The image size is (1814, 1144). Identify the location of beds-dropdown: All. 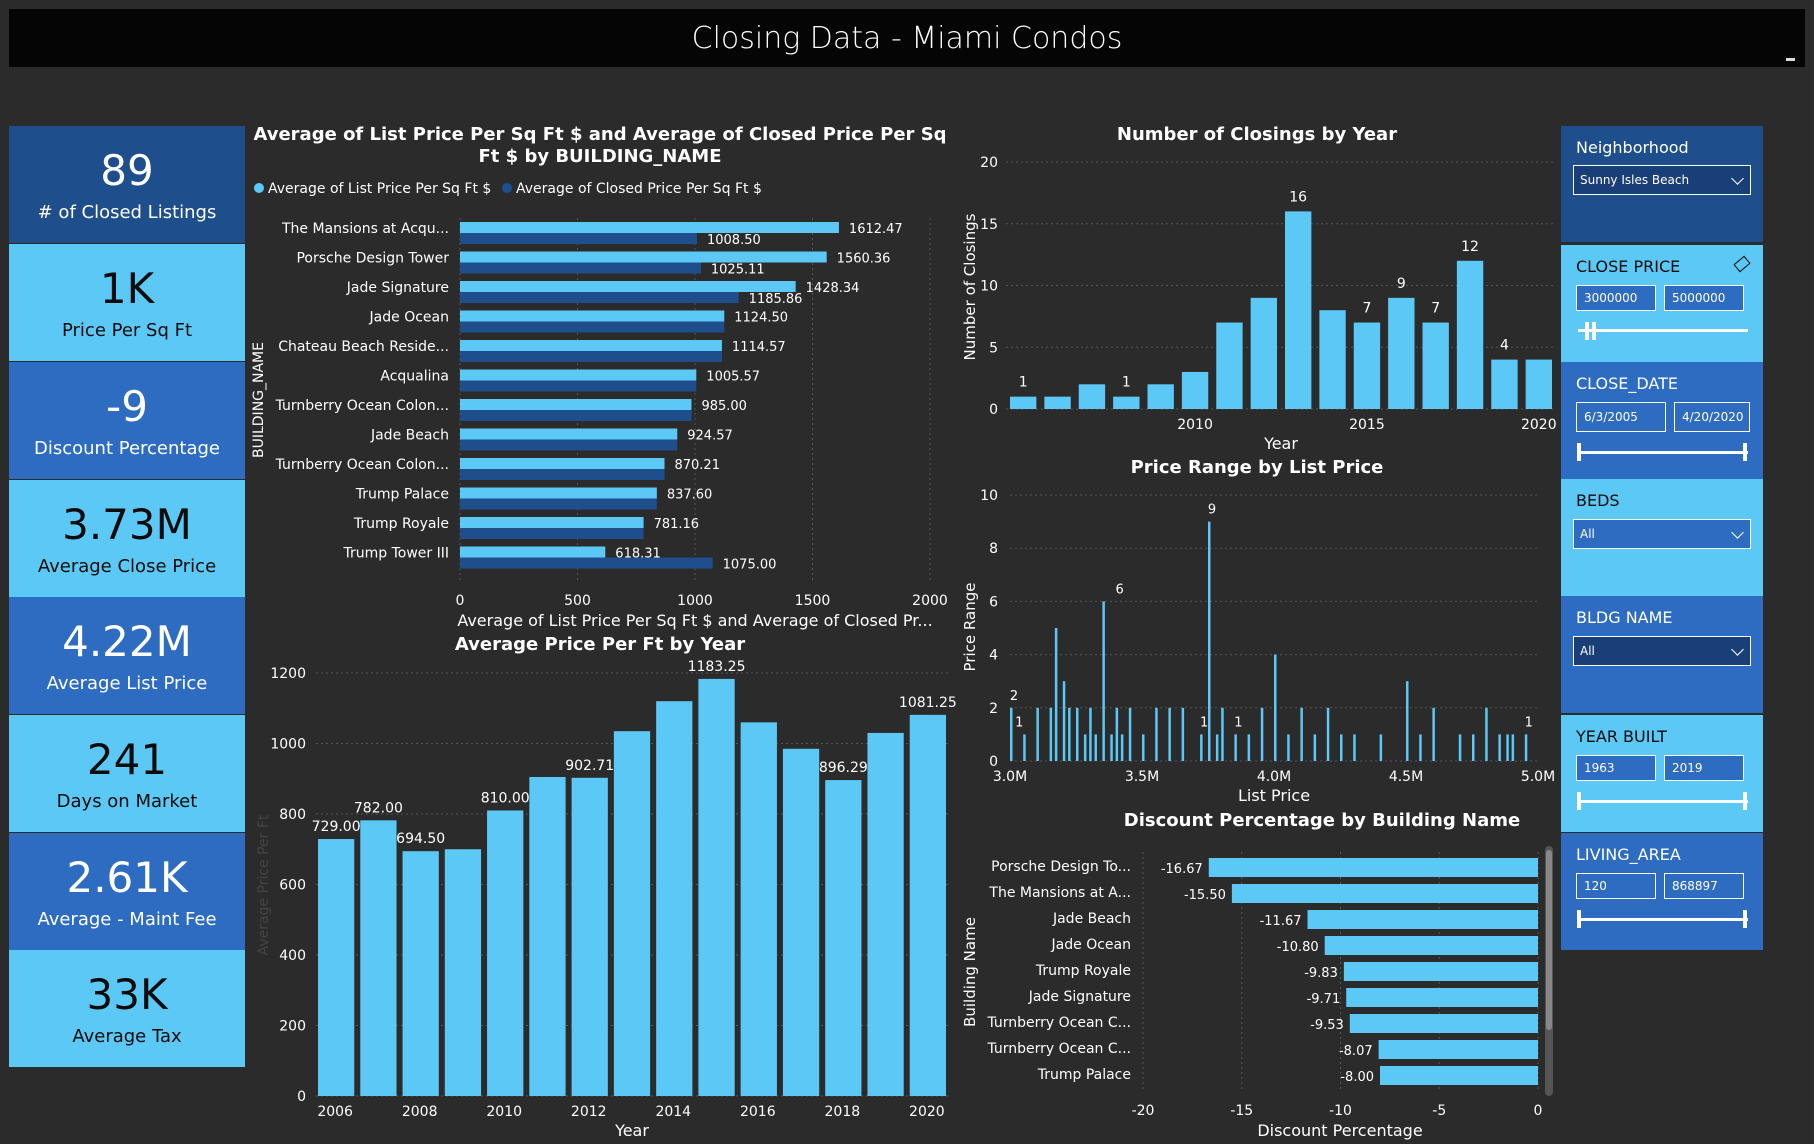
(1662, 534).